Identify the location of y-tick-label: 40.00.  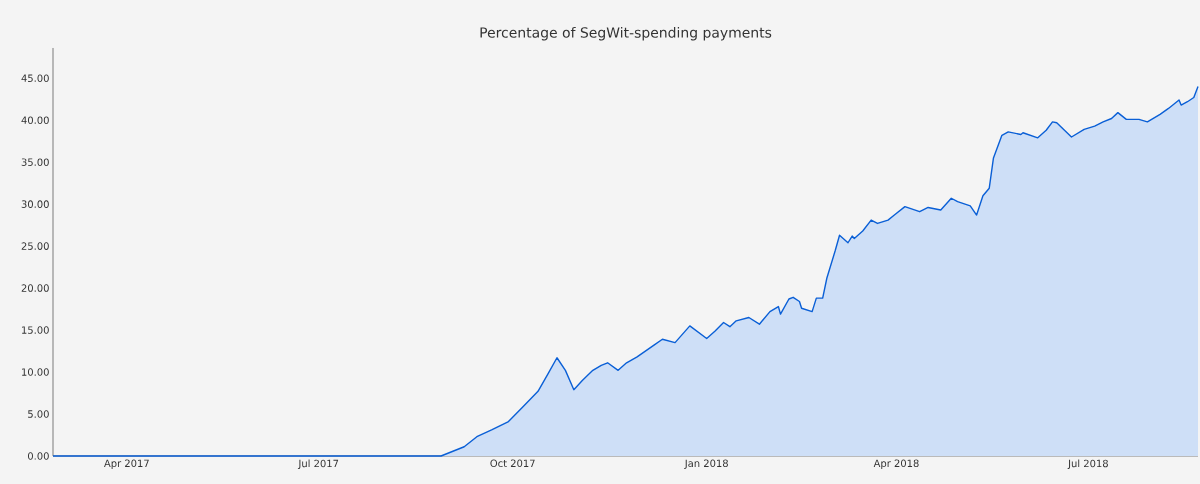
(35, 120).